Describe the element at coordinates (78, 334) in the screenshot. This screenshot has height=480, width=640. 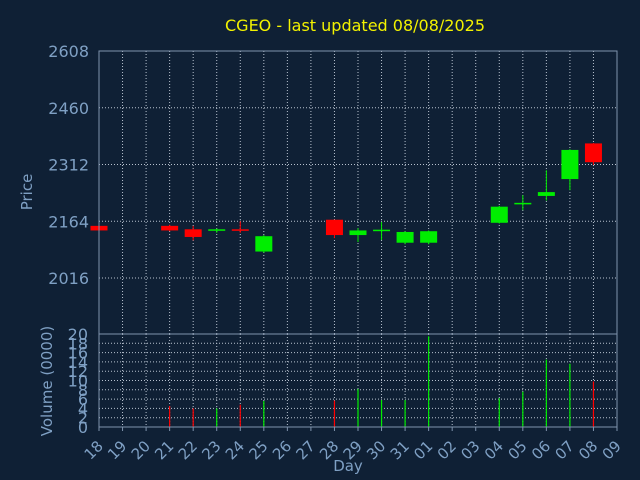
I see `volume-tick-label: 20` at that location.